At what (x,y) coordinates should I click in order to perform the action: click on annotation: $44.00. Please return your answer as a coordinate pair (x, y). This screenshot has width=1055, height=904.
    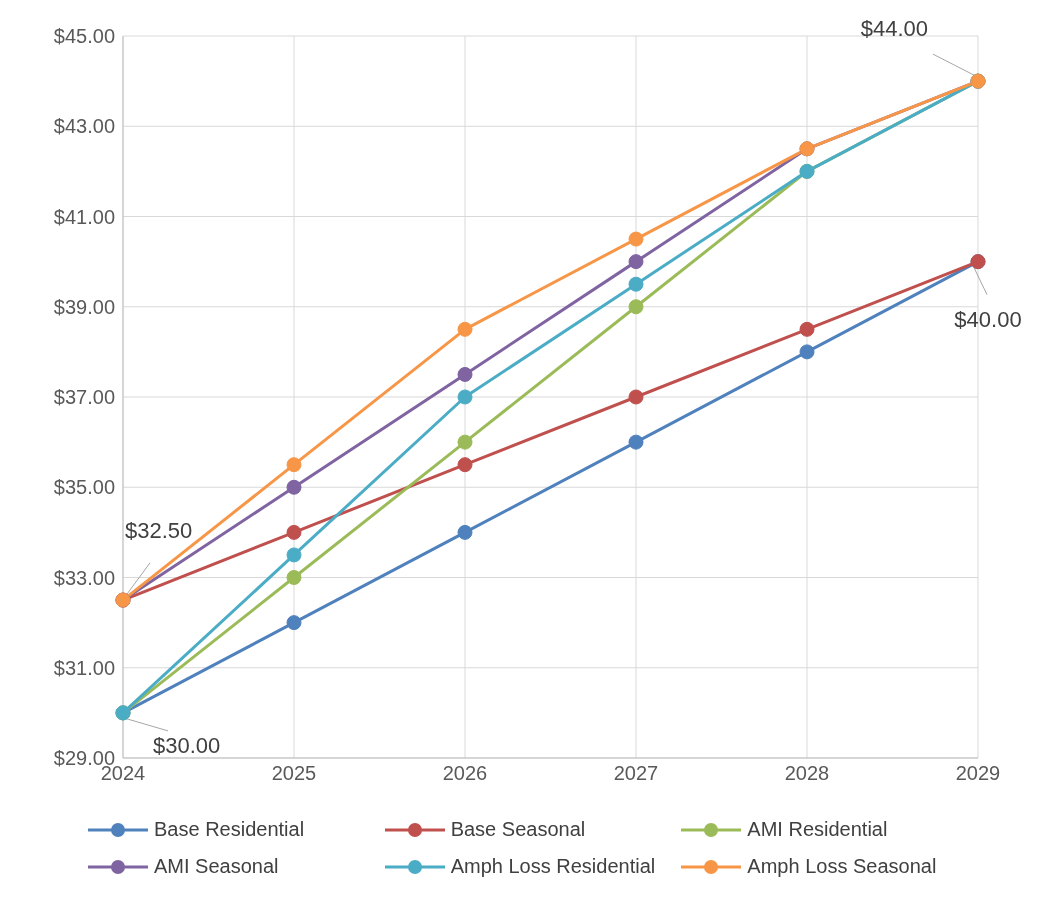
    Looking at the image, I should click on (894, 29).